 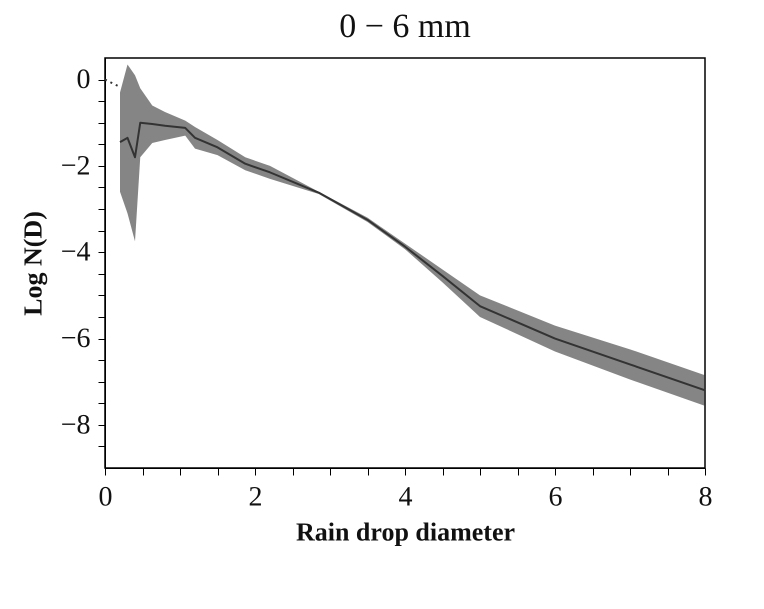 What do you see at coordinates (705, 497) in the screenshot?
I see `x-tick-label: 8` at bounding box center [705, 497].